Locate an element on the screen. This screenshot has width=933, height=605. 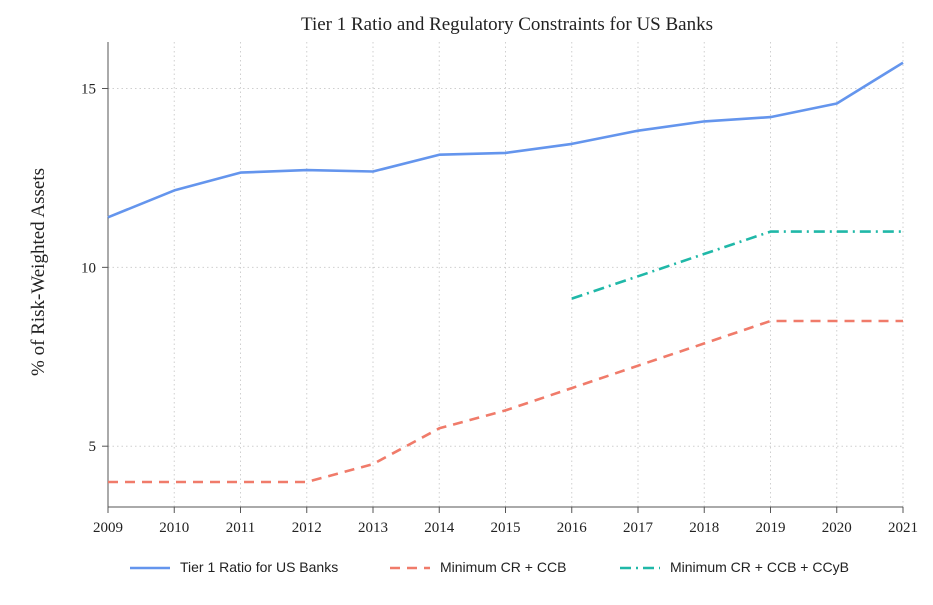
x-tick-label: 2014 is located at coordinates (439, 528).